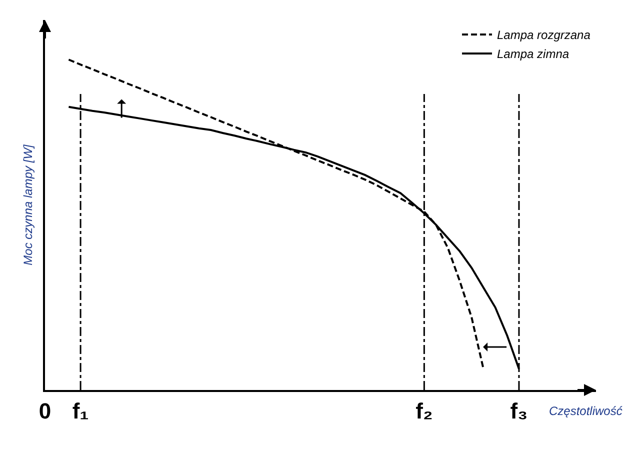  Describe the element at coordinates (45, 411) in the screenshot. I see `x-tick-label: 0` at that location.